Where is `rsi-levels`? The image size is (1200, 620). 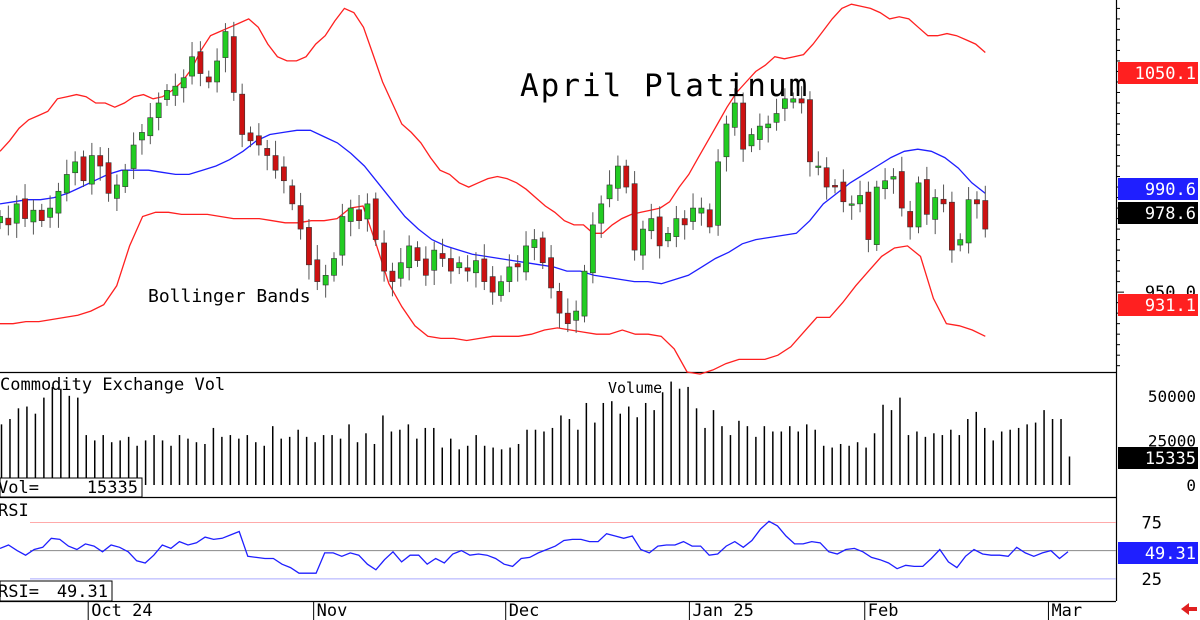 rsi-levels is located at coordinates (573, 550).